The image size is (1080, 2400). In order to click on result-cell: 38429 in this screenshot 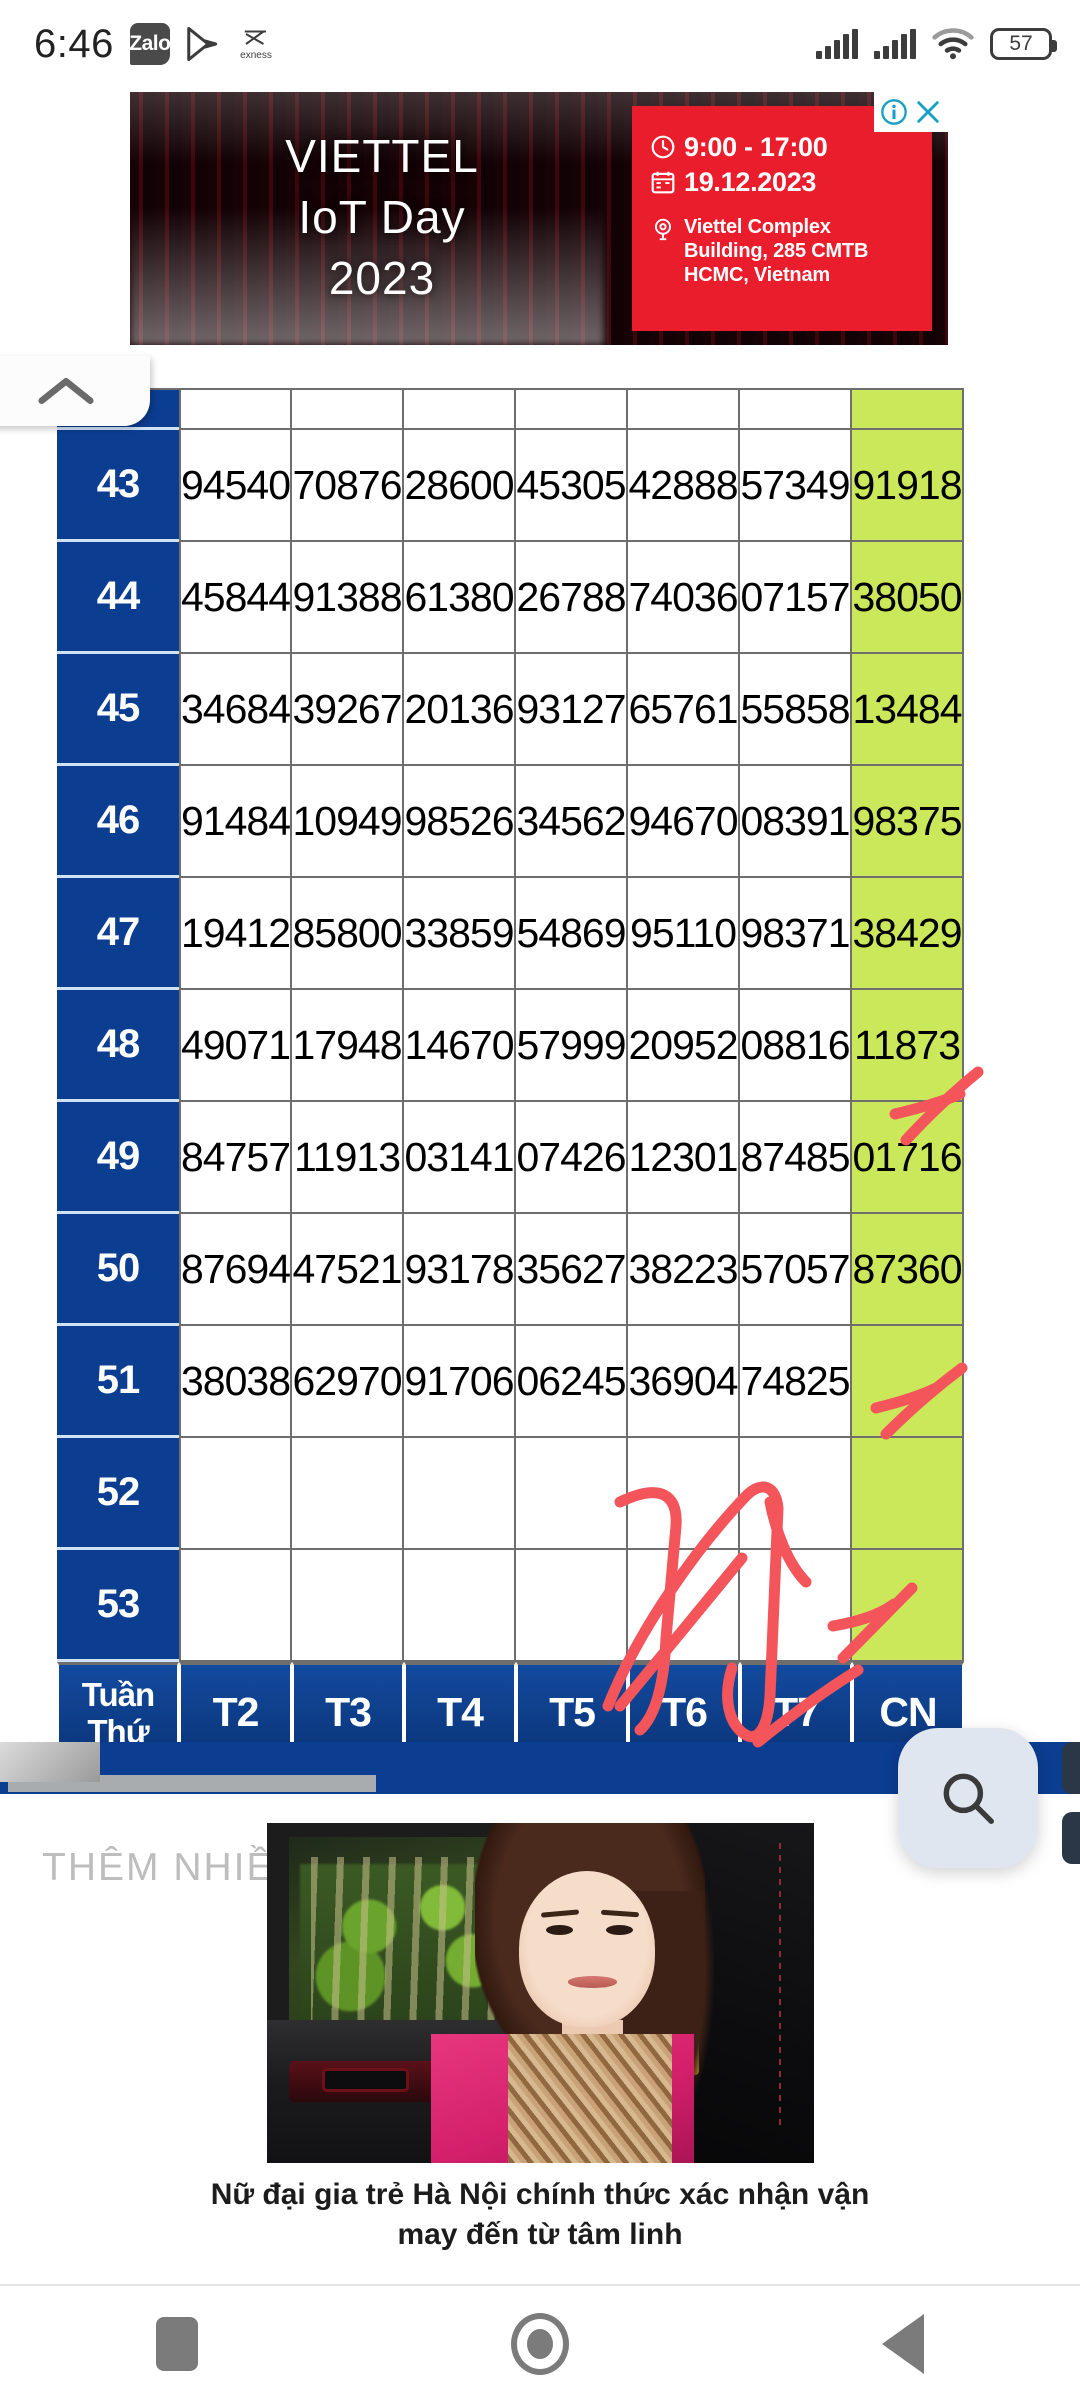, I will do `click(908, 934)`.